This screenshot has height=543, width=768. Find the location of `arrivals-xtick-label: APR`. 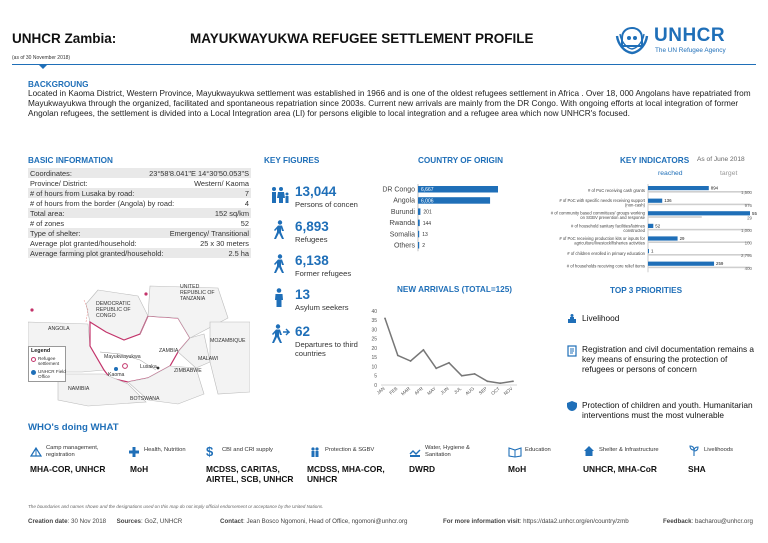

arrivals-xtick-label: APR is located at coordinates (419, 391).